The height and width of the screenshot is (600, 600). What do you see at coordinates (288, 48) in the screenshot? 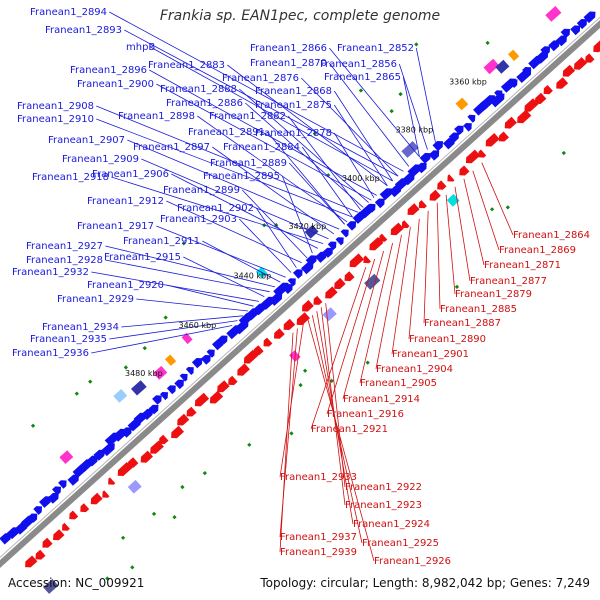
I see `forward-gene-label: Franean1_2866` at bounding box center [288, 48].